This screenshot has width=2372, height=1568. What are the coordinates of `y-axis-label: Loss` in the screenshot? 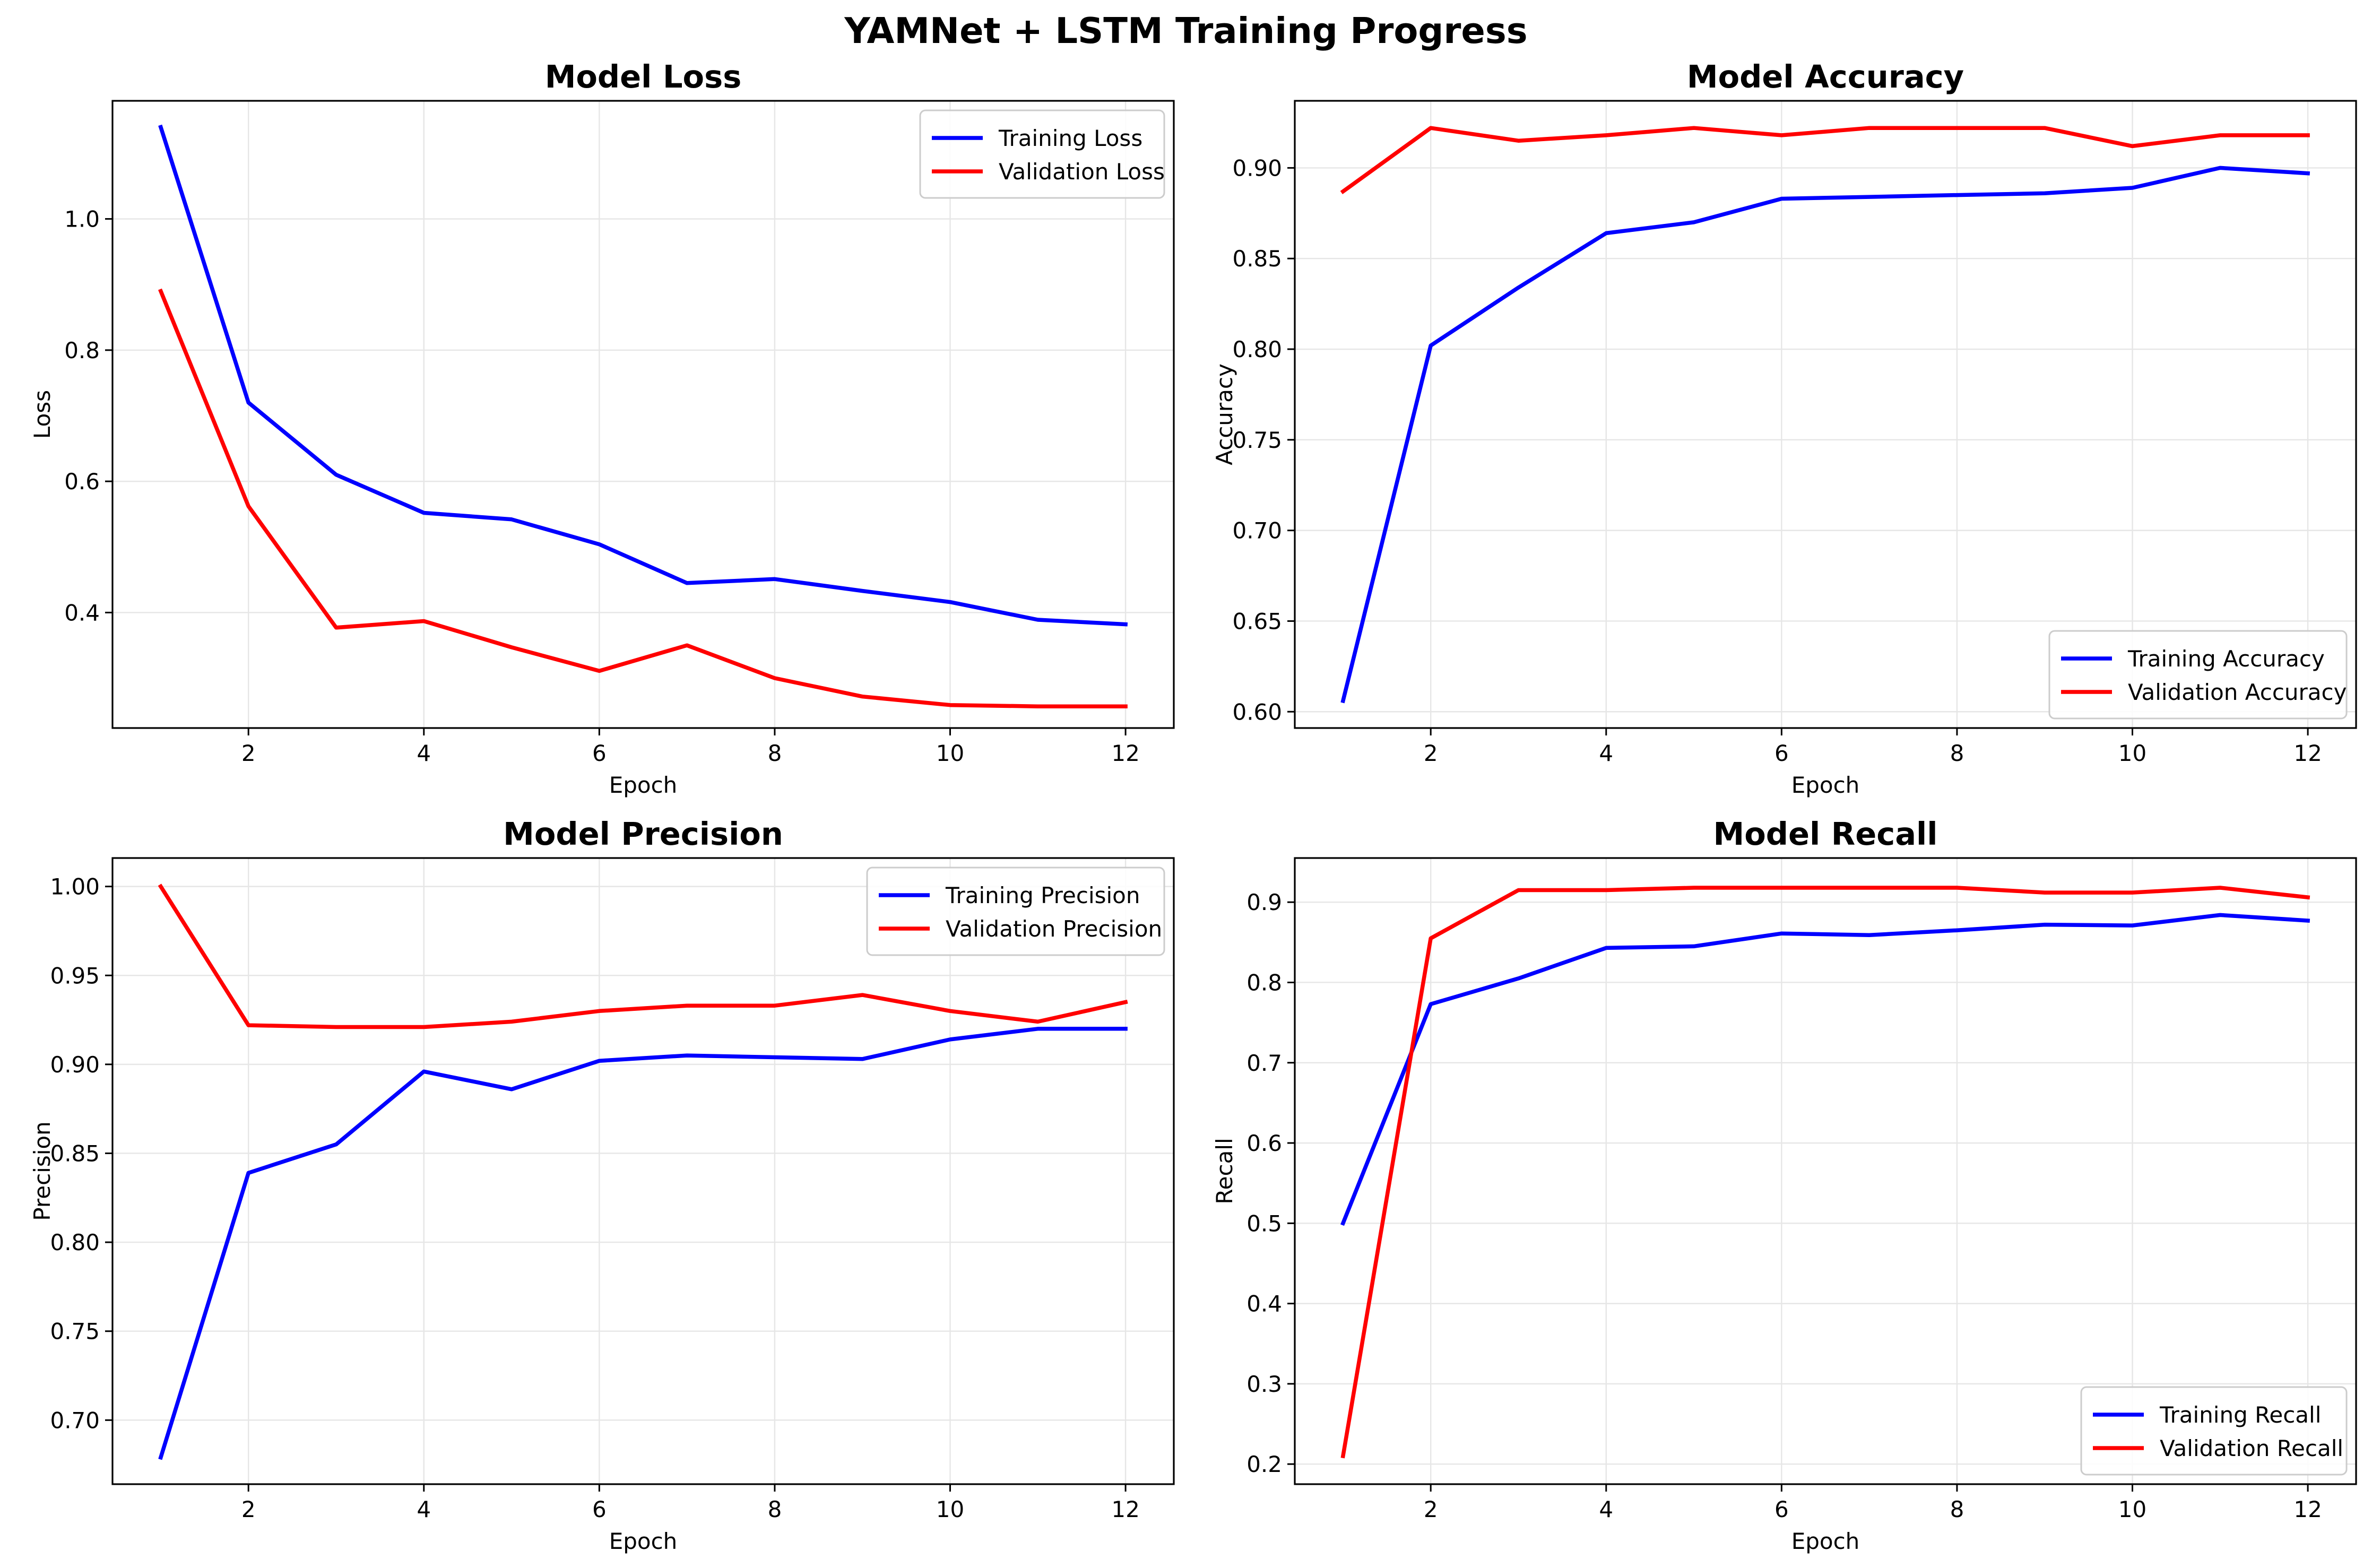 It's located at (42, 414).